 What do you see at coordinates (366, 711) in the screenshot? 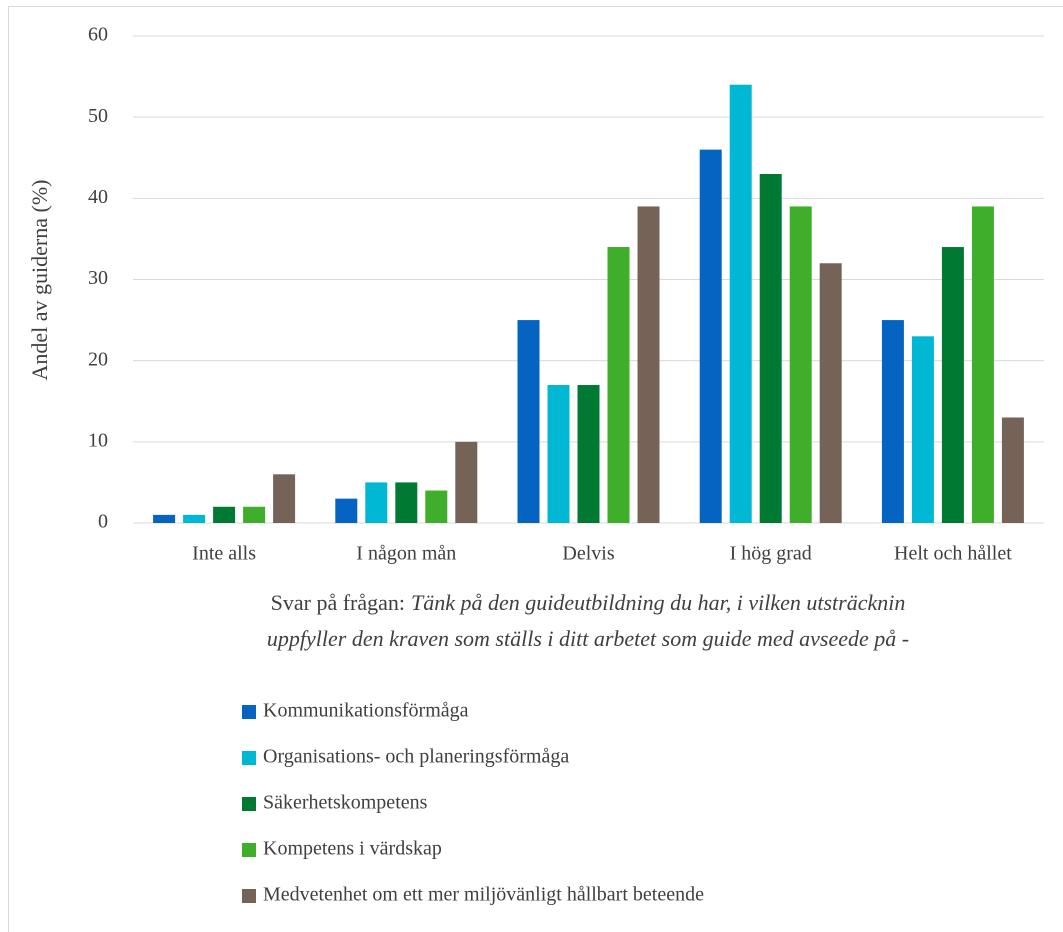
I see `legend-label: Kommunikationsförmåga` at bounding box center [366, 711].